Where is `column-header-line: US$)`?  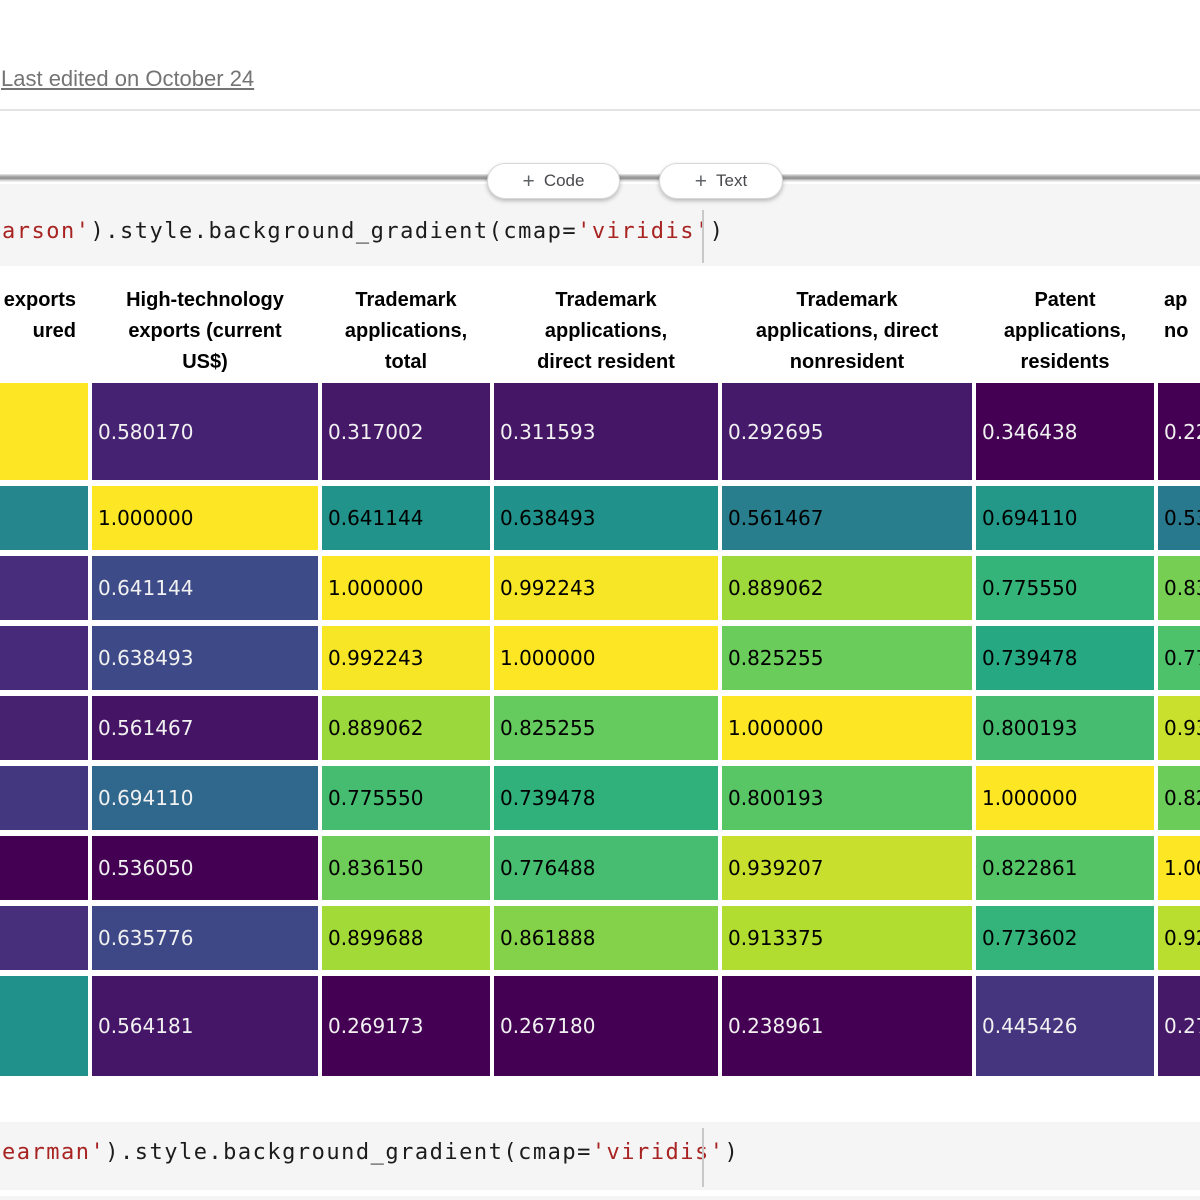 column-header-line: US$) is located at coordinates (205, 362).